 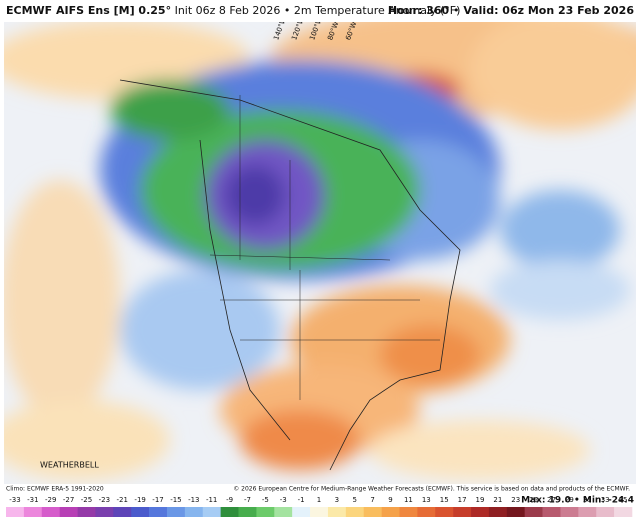 I want to click on colorbar-tick-label: -23, so click(x=104, y=500).